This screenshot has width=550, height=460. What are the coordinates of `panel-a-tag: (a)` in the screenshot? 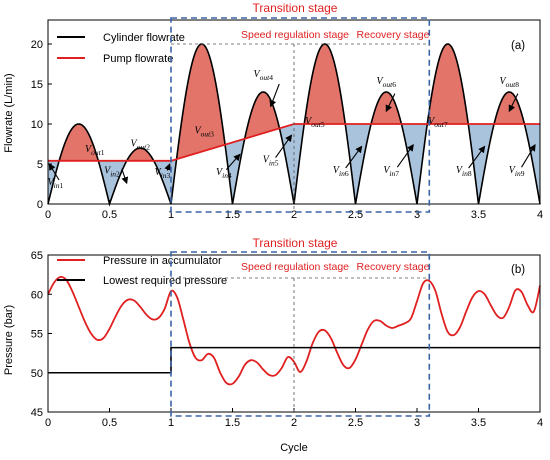 It's located at (518, 46).